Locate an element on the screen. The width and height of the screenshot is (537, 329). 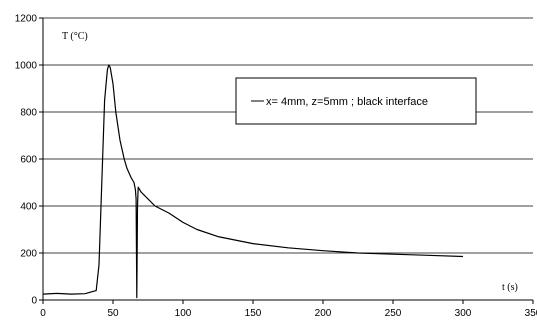
y-tick-label-4: 800 is located at coordinates (28, 113).